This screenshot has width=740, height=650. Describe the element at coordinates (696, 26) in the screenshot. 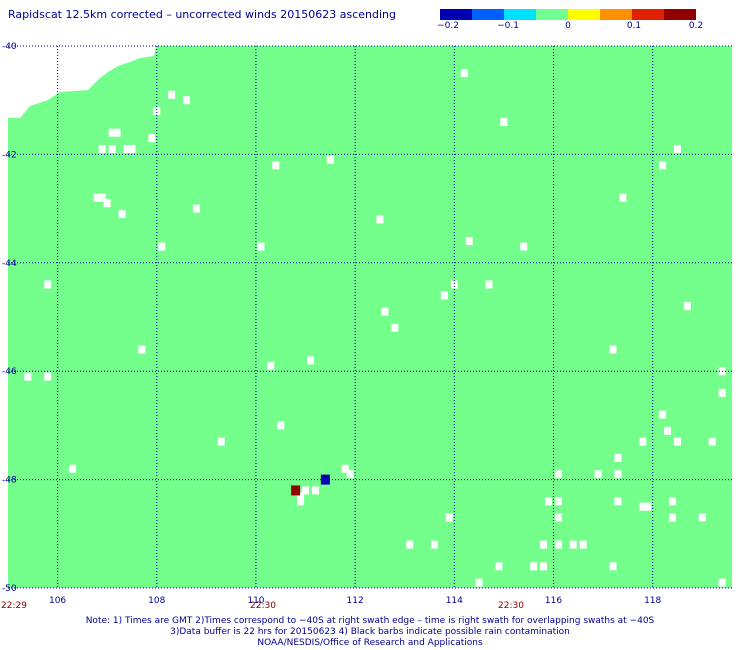

I see `colorbar-label-max: 0.2` at that location.